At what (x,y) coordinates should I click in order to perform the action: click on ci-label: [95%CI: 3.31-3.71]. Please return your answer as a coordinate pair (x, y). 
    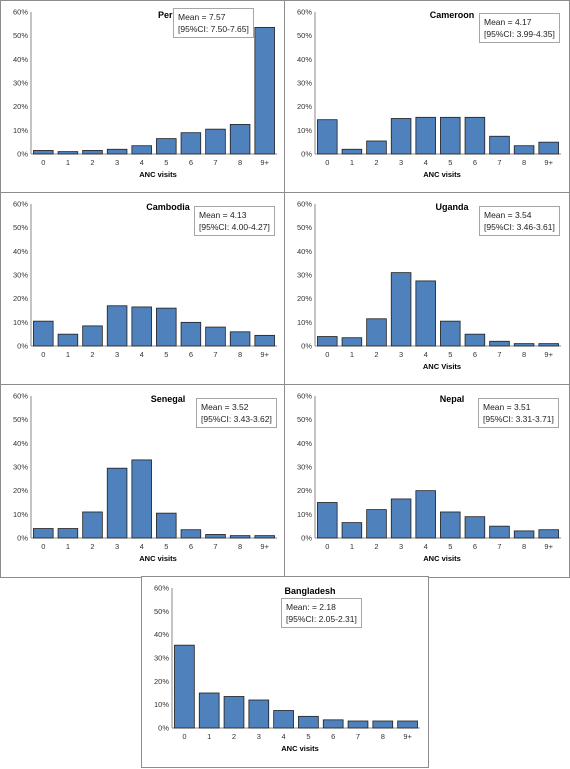
    Looking at the image, I should click on (518, 419).